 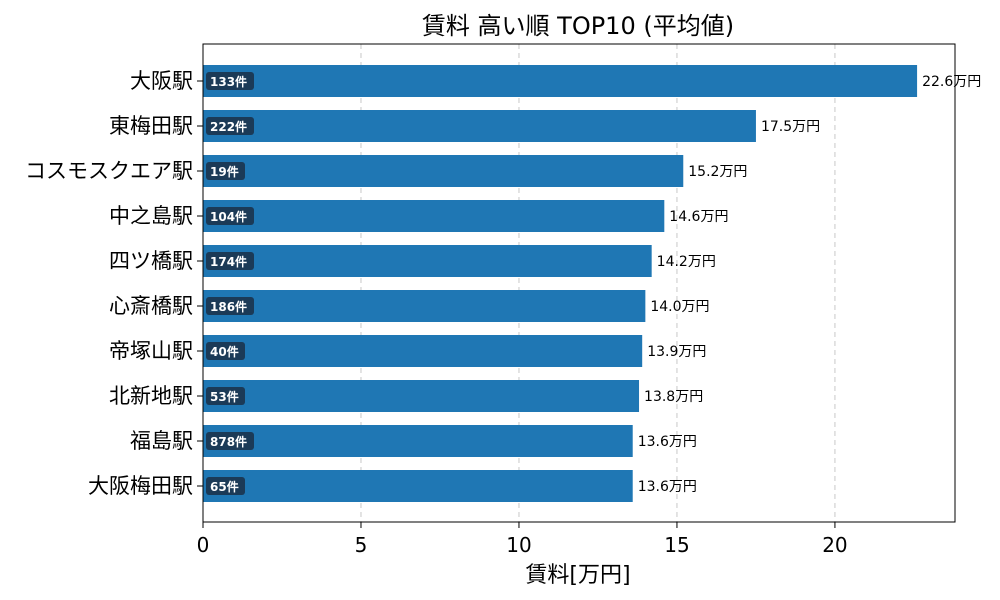 I want to click on count-label: 222件, so click(x=228, y=126).